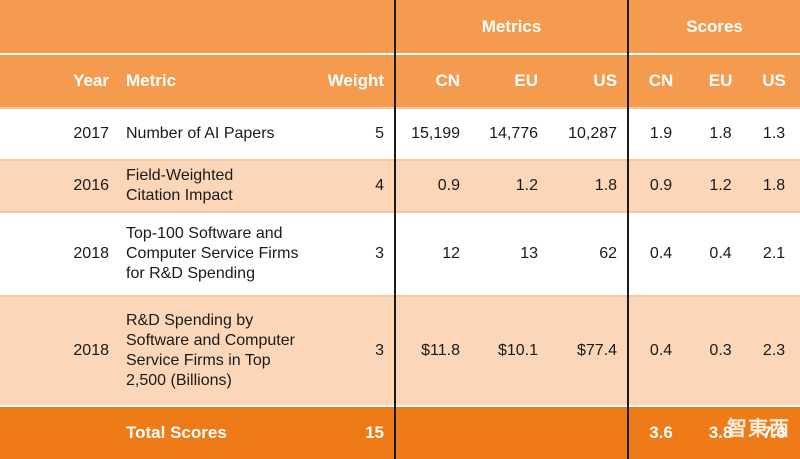 The width and height of the screenshot is (800, 459). Describe the element at coordinates (432, 133) in the screenshot. I see `cn-metric-cell: 15,199` at that location.